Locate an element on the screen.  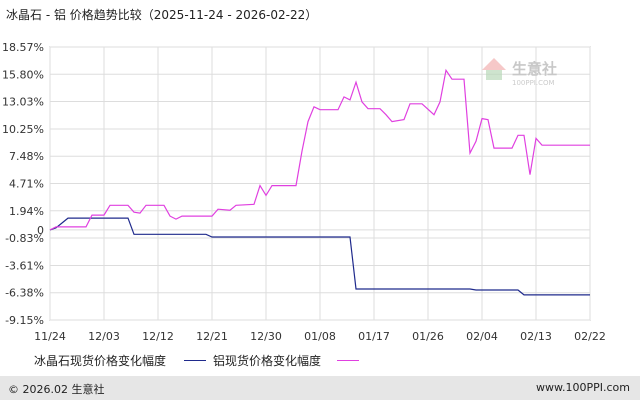
watermark-logo-base is located at coordinates (494, 75).